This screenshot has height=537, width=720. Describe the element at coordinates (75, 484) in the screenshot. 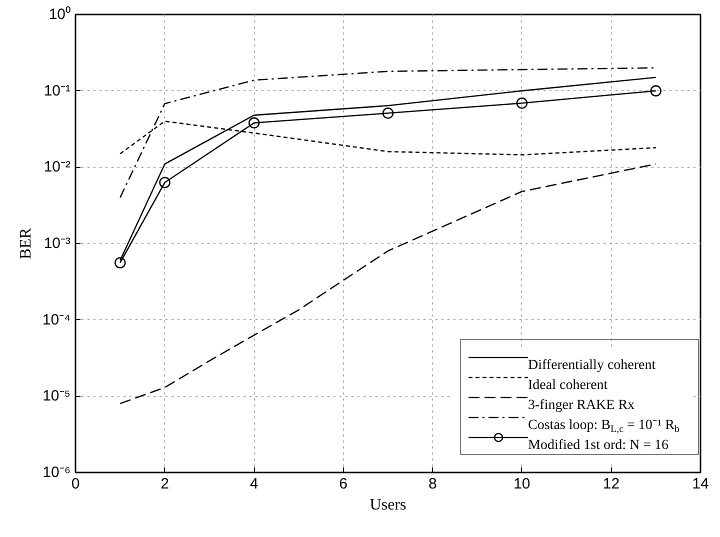

I see `x-tick-label: 0` at that location.